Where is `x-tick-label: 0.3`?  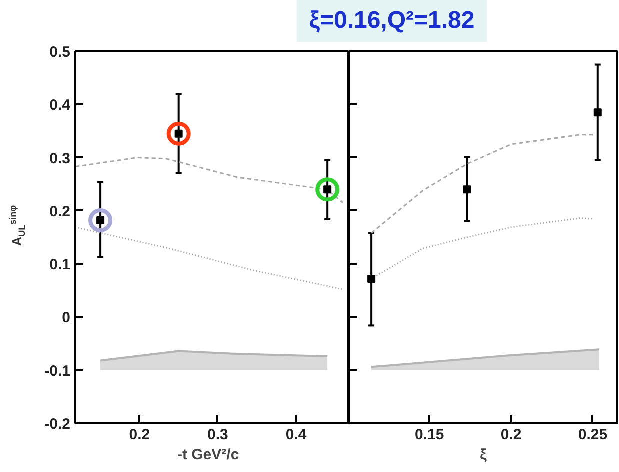
x-tick-label: 0.3 is located at coordinates (218, 435).